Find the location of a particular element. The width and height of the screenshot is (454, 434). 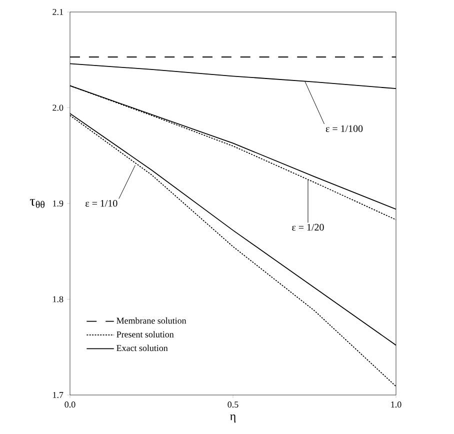

x-tick-label: 0.5 is located at coordinates (233, 405).